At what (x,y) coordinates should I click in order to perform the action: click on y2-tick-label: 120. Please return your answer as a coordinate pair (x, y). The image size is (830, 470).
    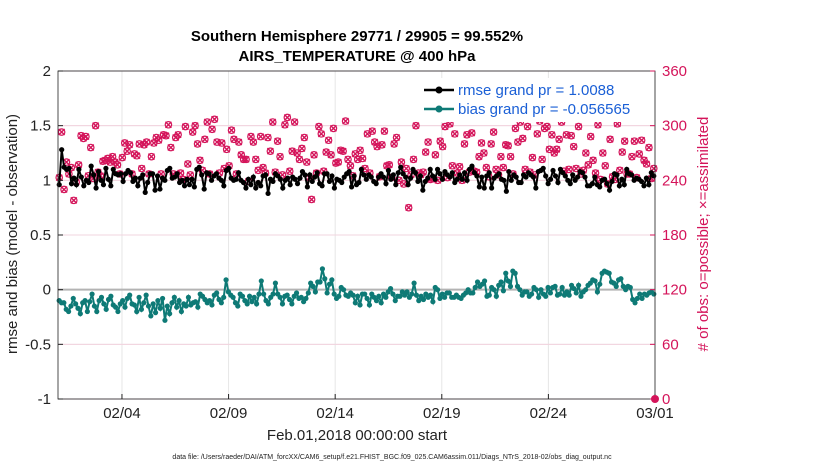
    Looking at the image, I should click on (674, 290).